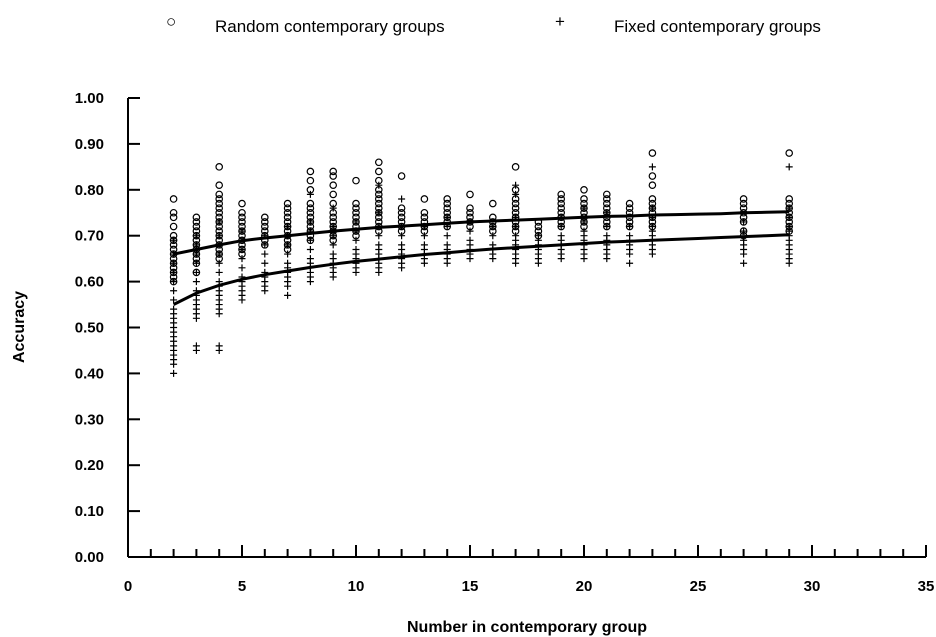 This screenshot has width=936, height=637. Describe the element at coordinates (717, 26) in the screenshot. I see `legend-label-fixed: Fixed contemporary groups` at that location.